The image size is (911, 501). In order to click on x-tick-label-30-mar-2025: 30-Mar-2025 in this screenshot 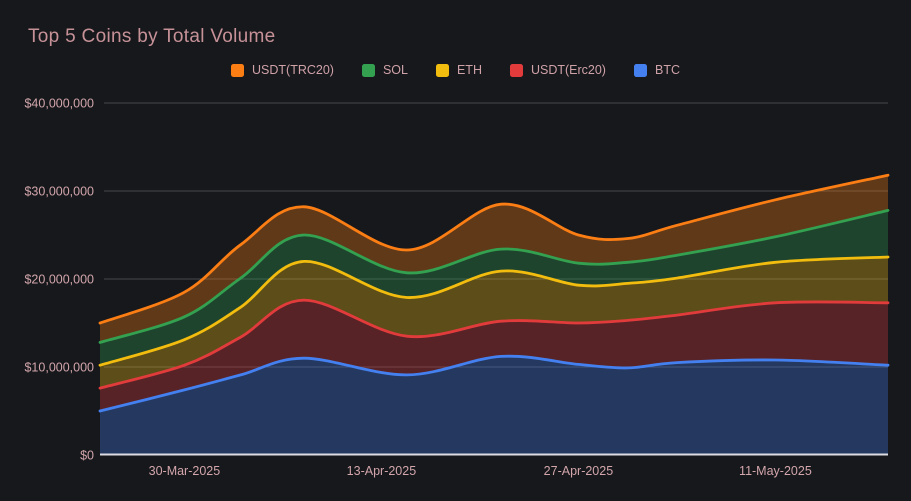, I will do `click(185, 471)`.